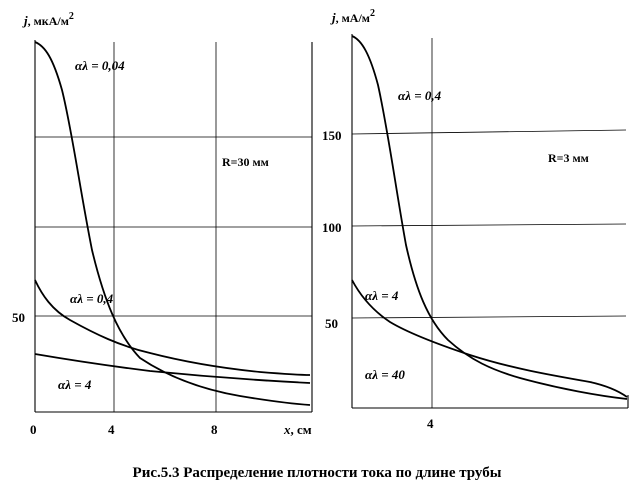  I want to click on left-x-tick-0: 0, so click(33, 429).